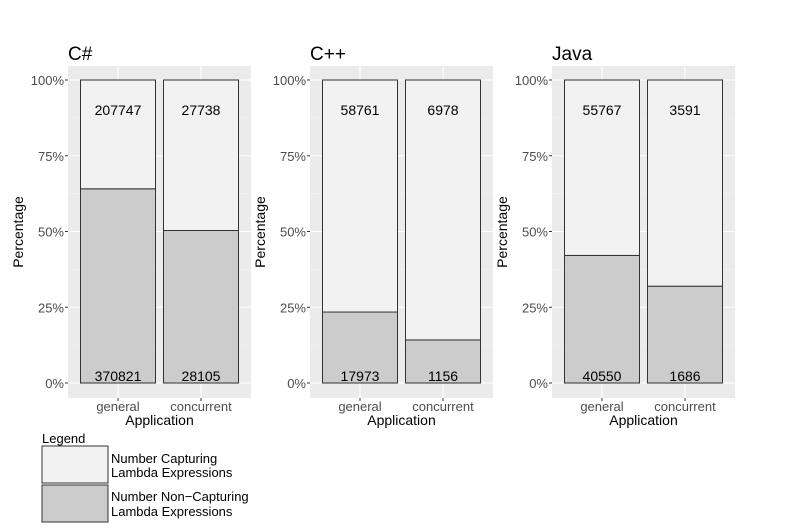 The width and height of the screenshot is (786, 531). Describe the element at coordinates (80, 54) in the screenshot. I see `panel-title: C#` at that location.